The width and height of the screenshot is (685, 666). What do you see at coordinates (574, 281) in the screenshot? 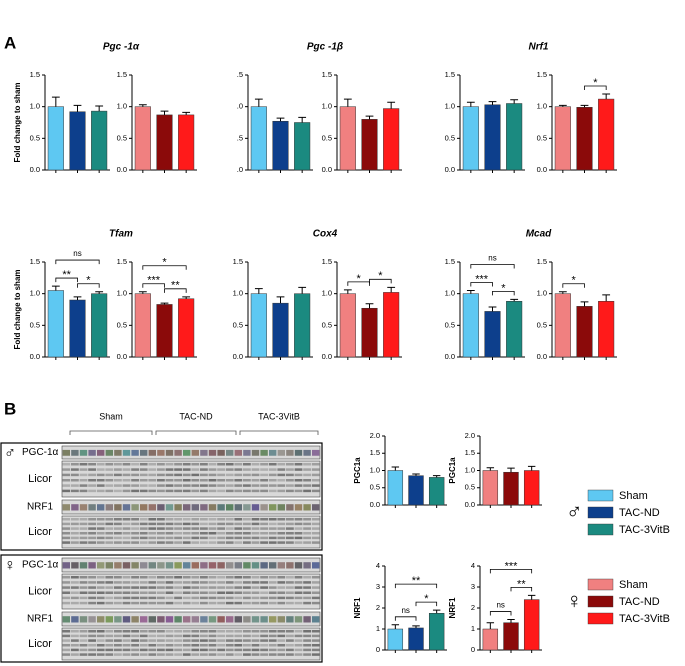
I see `significance-label: *` at bounding box center [574, 281].